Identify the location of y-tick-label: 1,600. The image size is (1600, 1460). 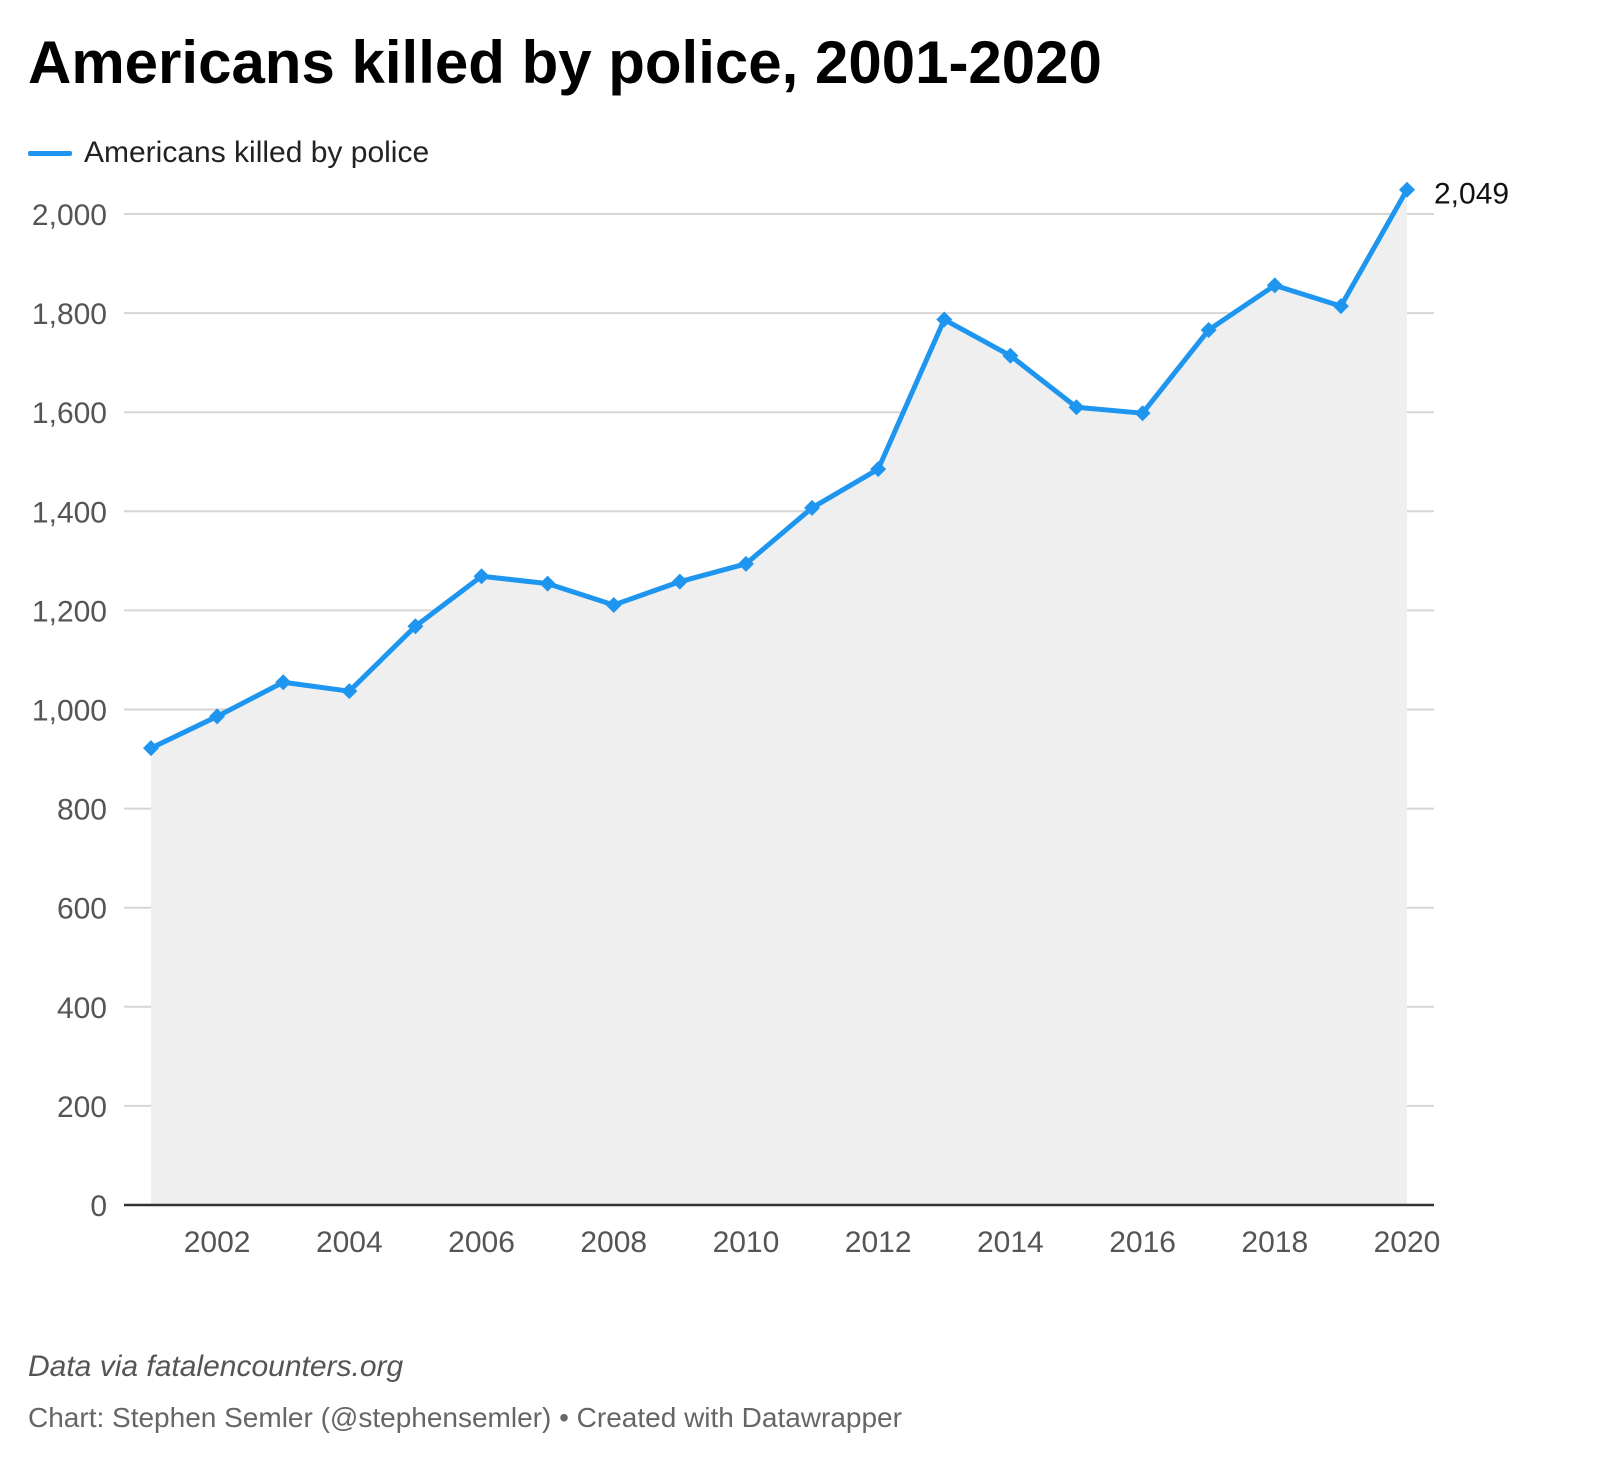
(69, 413).